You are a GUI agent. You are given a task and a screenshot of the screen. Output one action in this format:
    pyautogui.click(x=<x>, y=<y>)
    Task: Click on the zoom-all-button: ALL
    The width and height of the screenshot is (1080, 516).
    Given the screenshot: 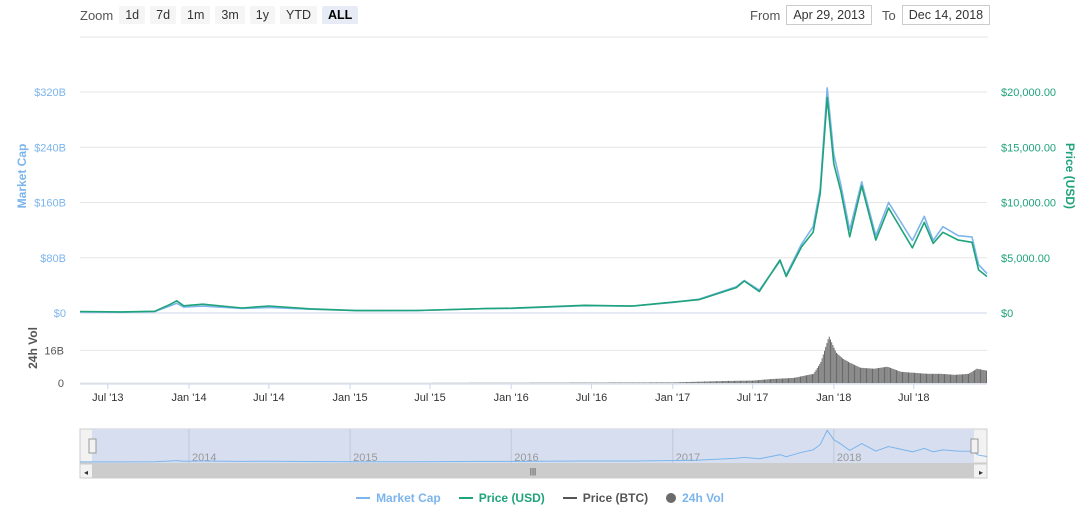 What is the action you would take?
    pyautogui.click(x=340, y=15)
    